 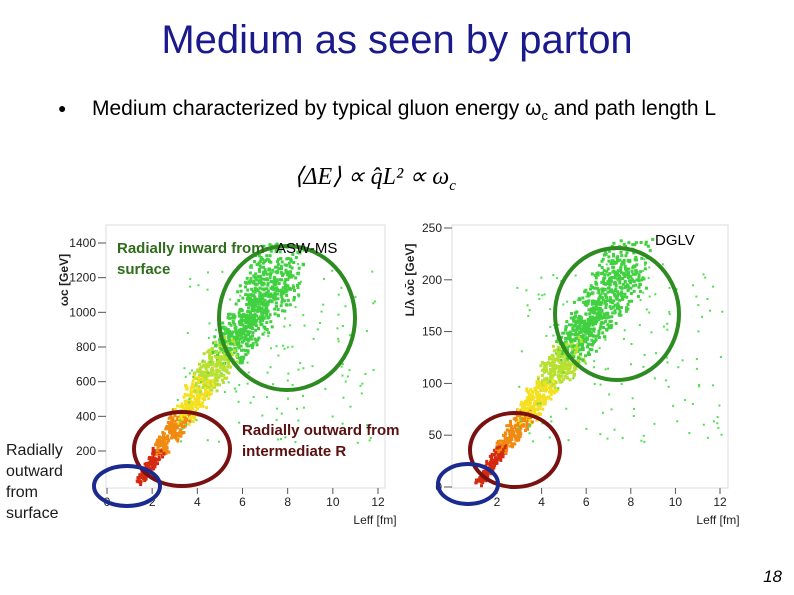 I want to click on model-label: DGLV, so click(x=675, y=240).